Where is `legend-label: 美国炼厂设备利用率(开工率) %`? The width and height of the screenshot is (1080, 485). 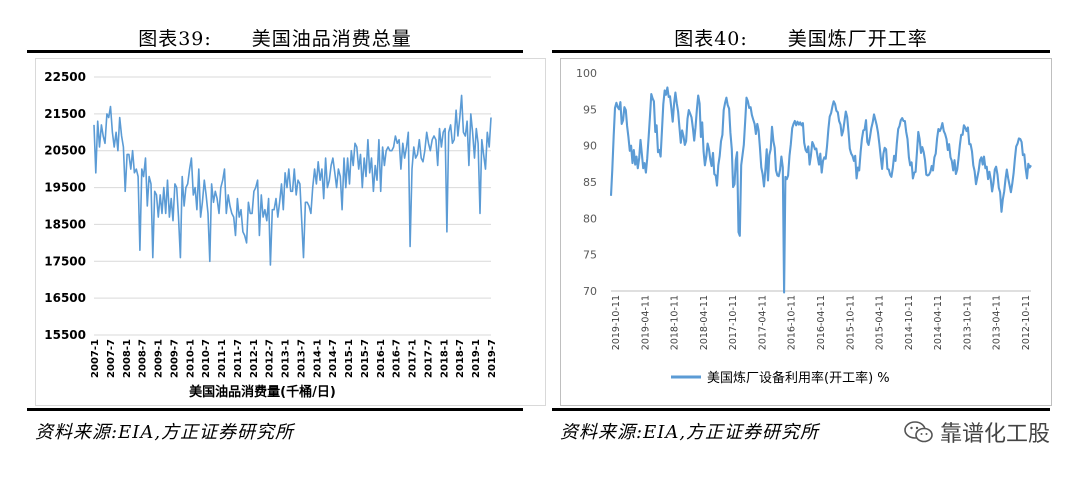 legend-label: 美国炼厂设备利用率(开工率) % is located at coordinates (798, 378).